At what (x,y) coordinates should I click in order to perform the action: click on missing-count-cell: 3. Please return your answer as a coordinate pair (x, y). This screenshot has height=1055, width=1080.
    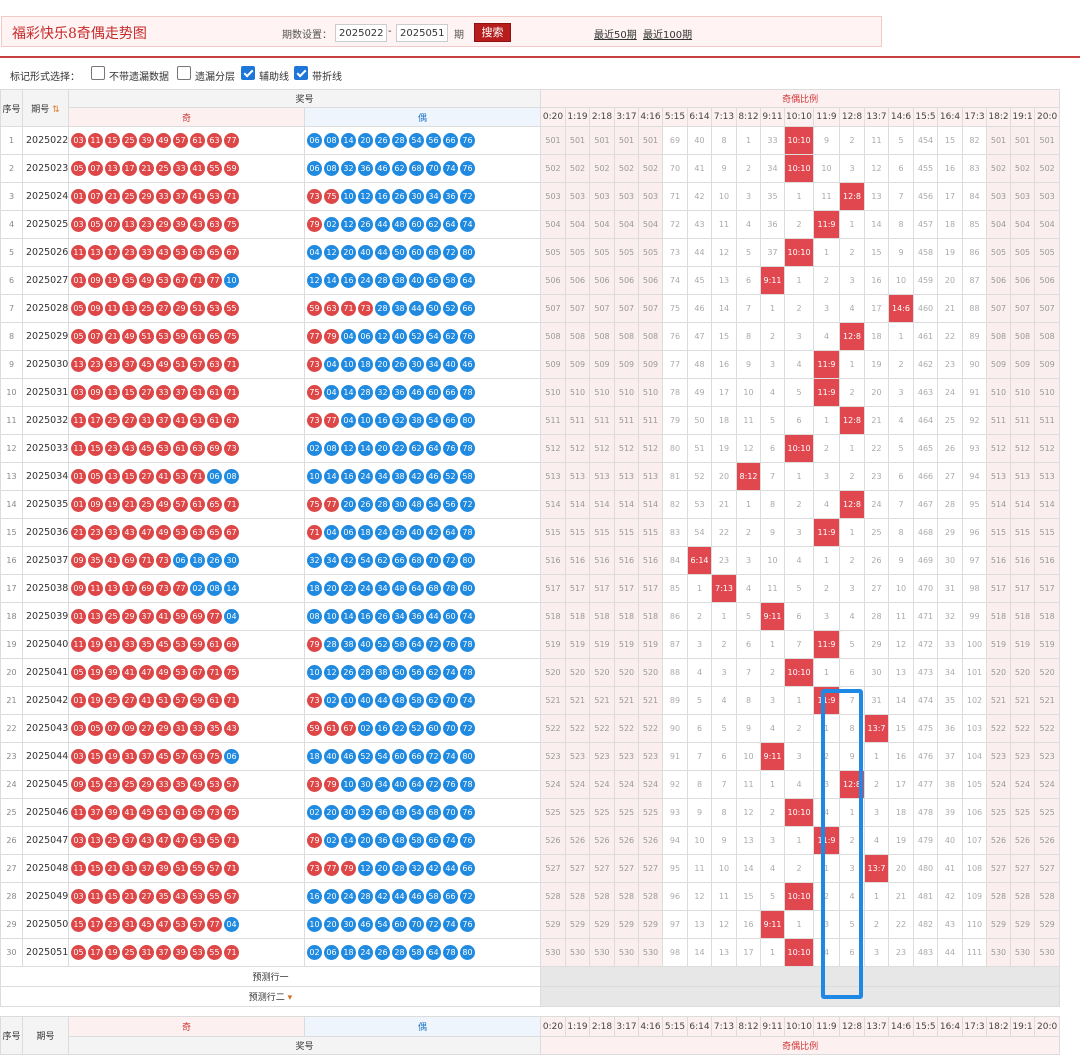
    Looking at the image, I should click on (827, 308).